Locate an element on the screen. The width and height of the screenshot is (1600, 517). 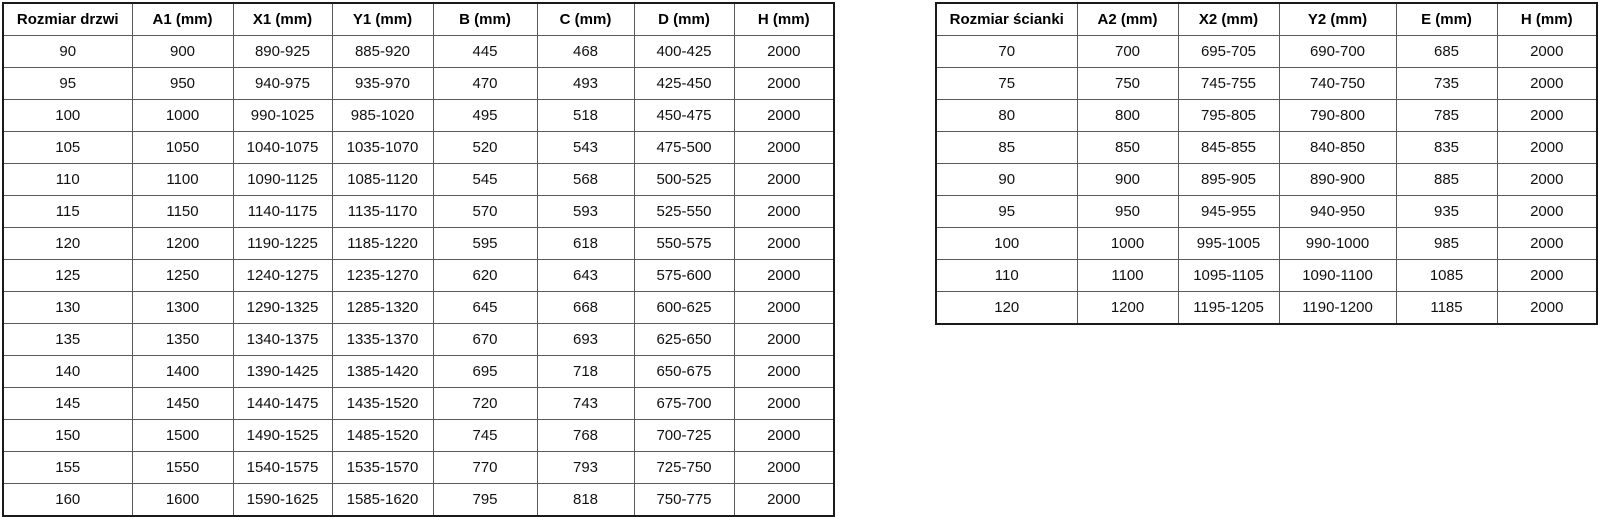
table-cell: 400-425 is located at coordinates (684, 51).